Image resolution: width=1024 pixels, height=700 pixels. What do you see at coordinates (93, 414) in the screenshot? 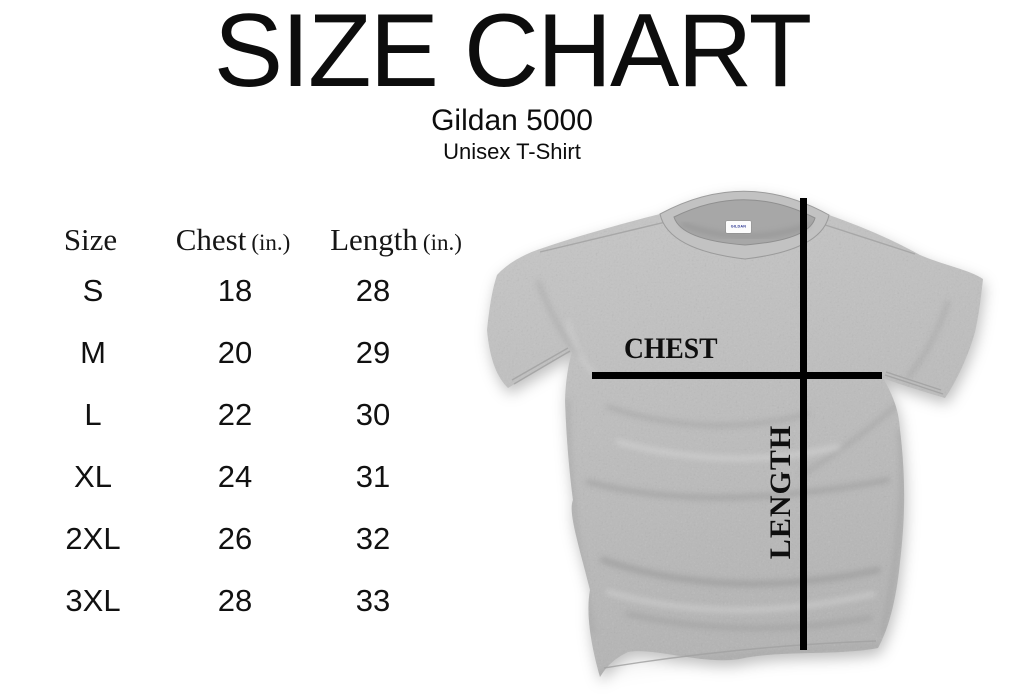
I see `size-cell: L` at bounding box center [93, 414].